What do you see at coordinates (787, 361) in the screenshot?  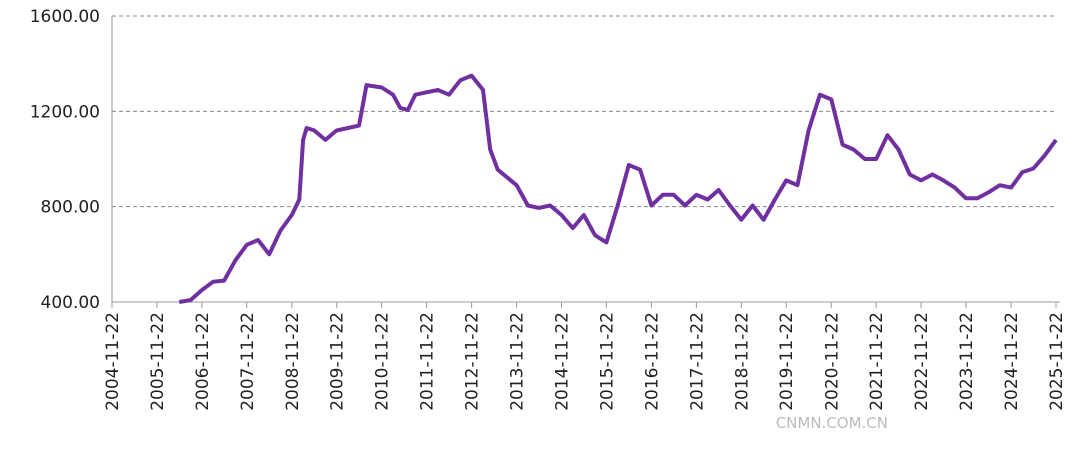 I see `x-tick-label: 2019-11-22` at bounding box center [787, 361].